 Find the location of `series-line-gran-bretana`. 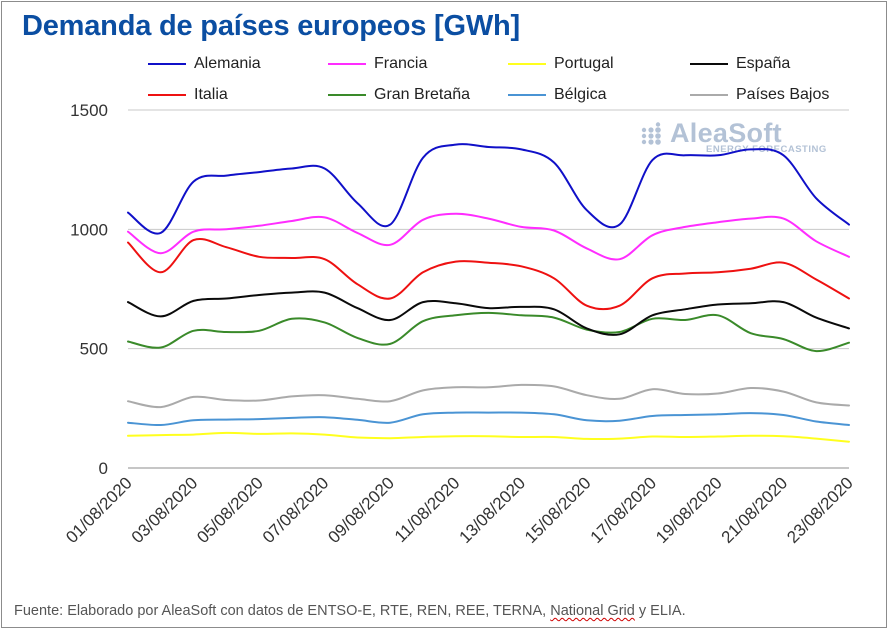

series-line-gran-bretana is located at coordinates (488, 332).